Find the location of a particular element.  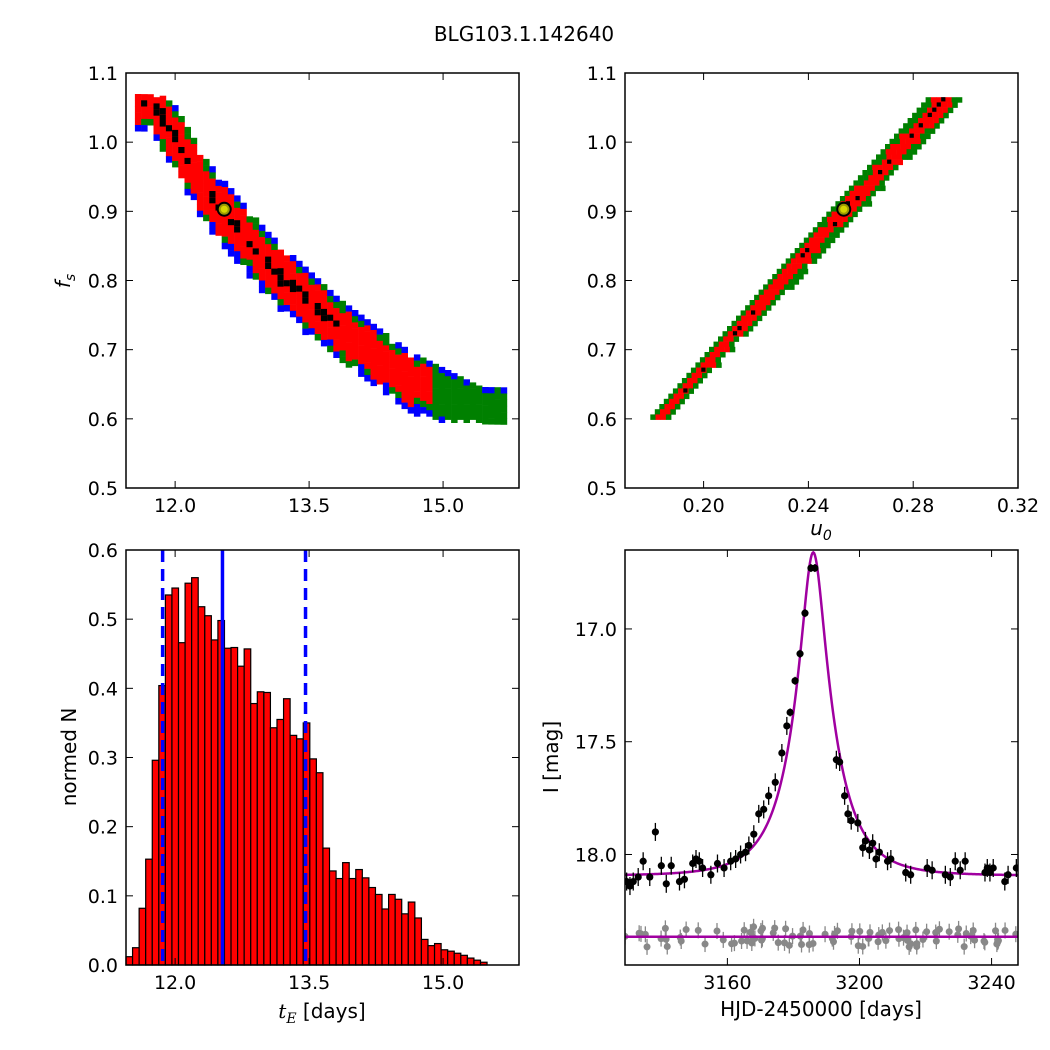

x-tick-label: 13.5 is located at coordinates (309, 506).